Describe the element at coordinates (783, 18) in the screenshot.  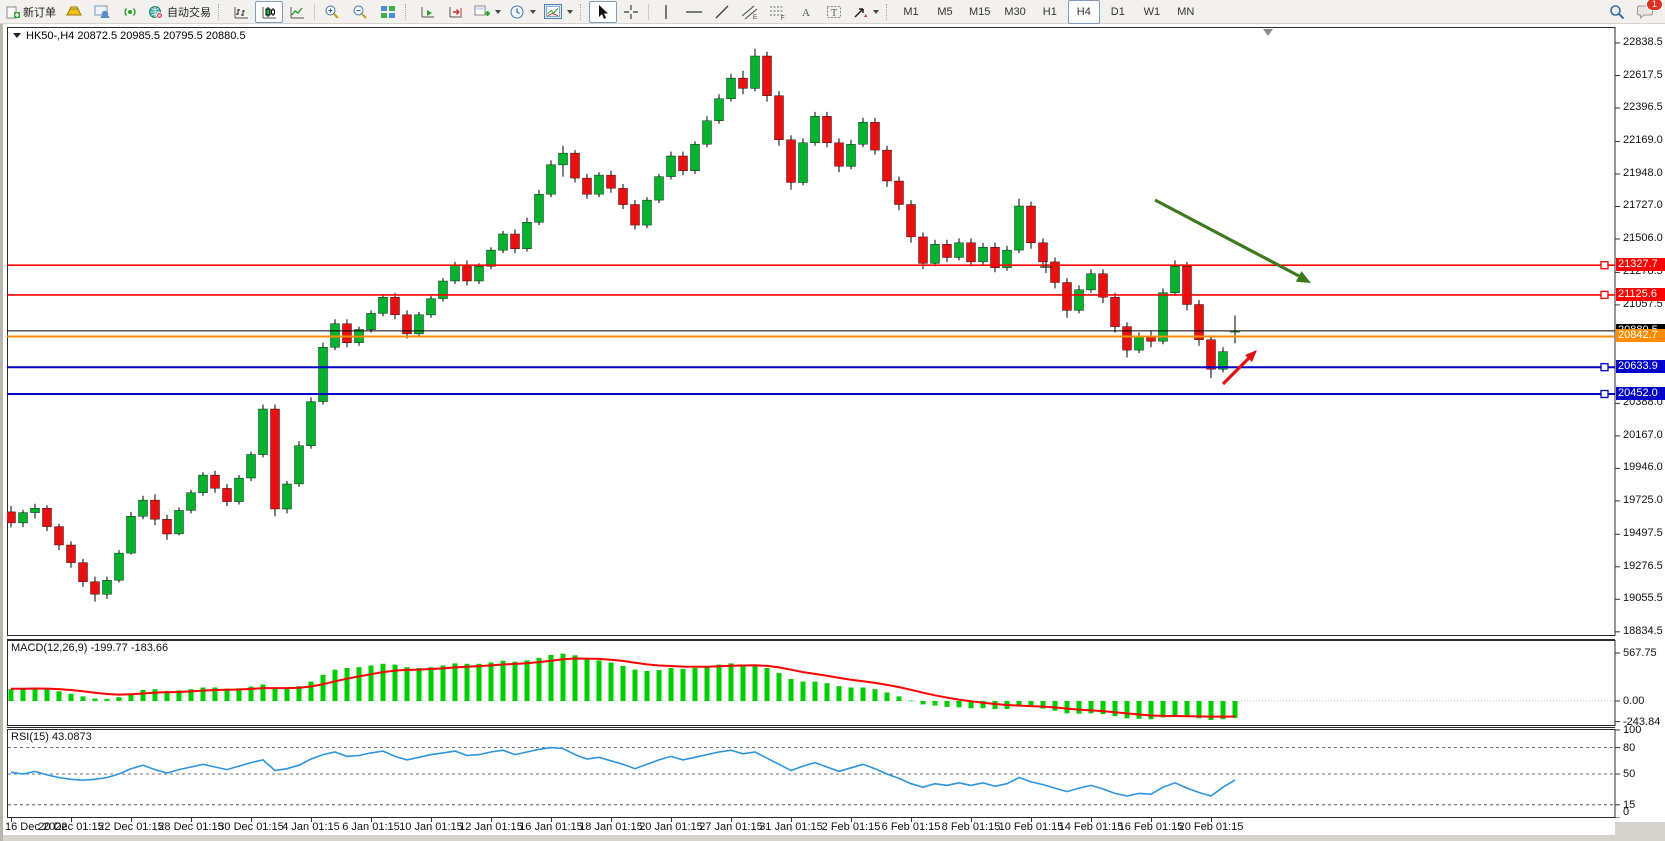
I see `svg-text: F` at that location.